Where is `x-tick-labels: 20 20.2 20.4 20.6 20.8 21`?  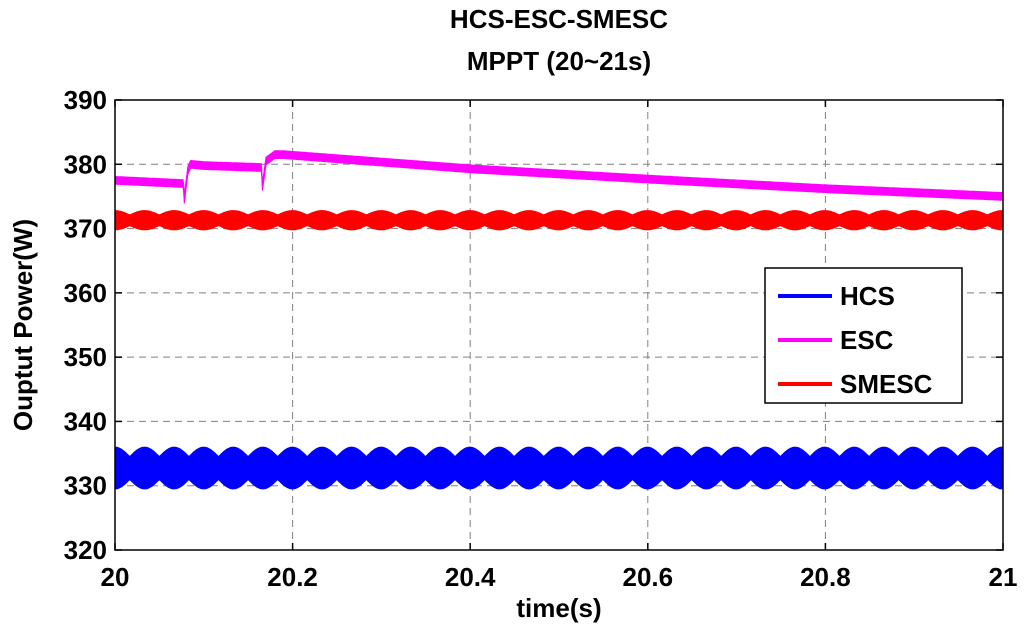
x-tick-labels: 20 20.2 20.4 20.6 20.8 21 is located at coordinates (559, 577).